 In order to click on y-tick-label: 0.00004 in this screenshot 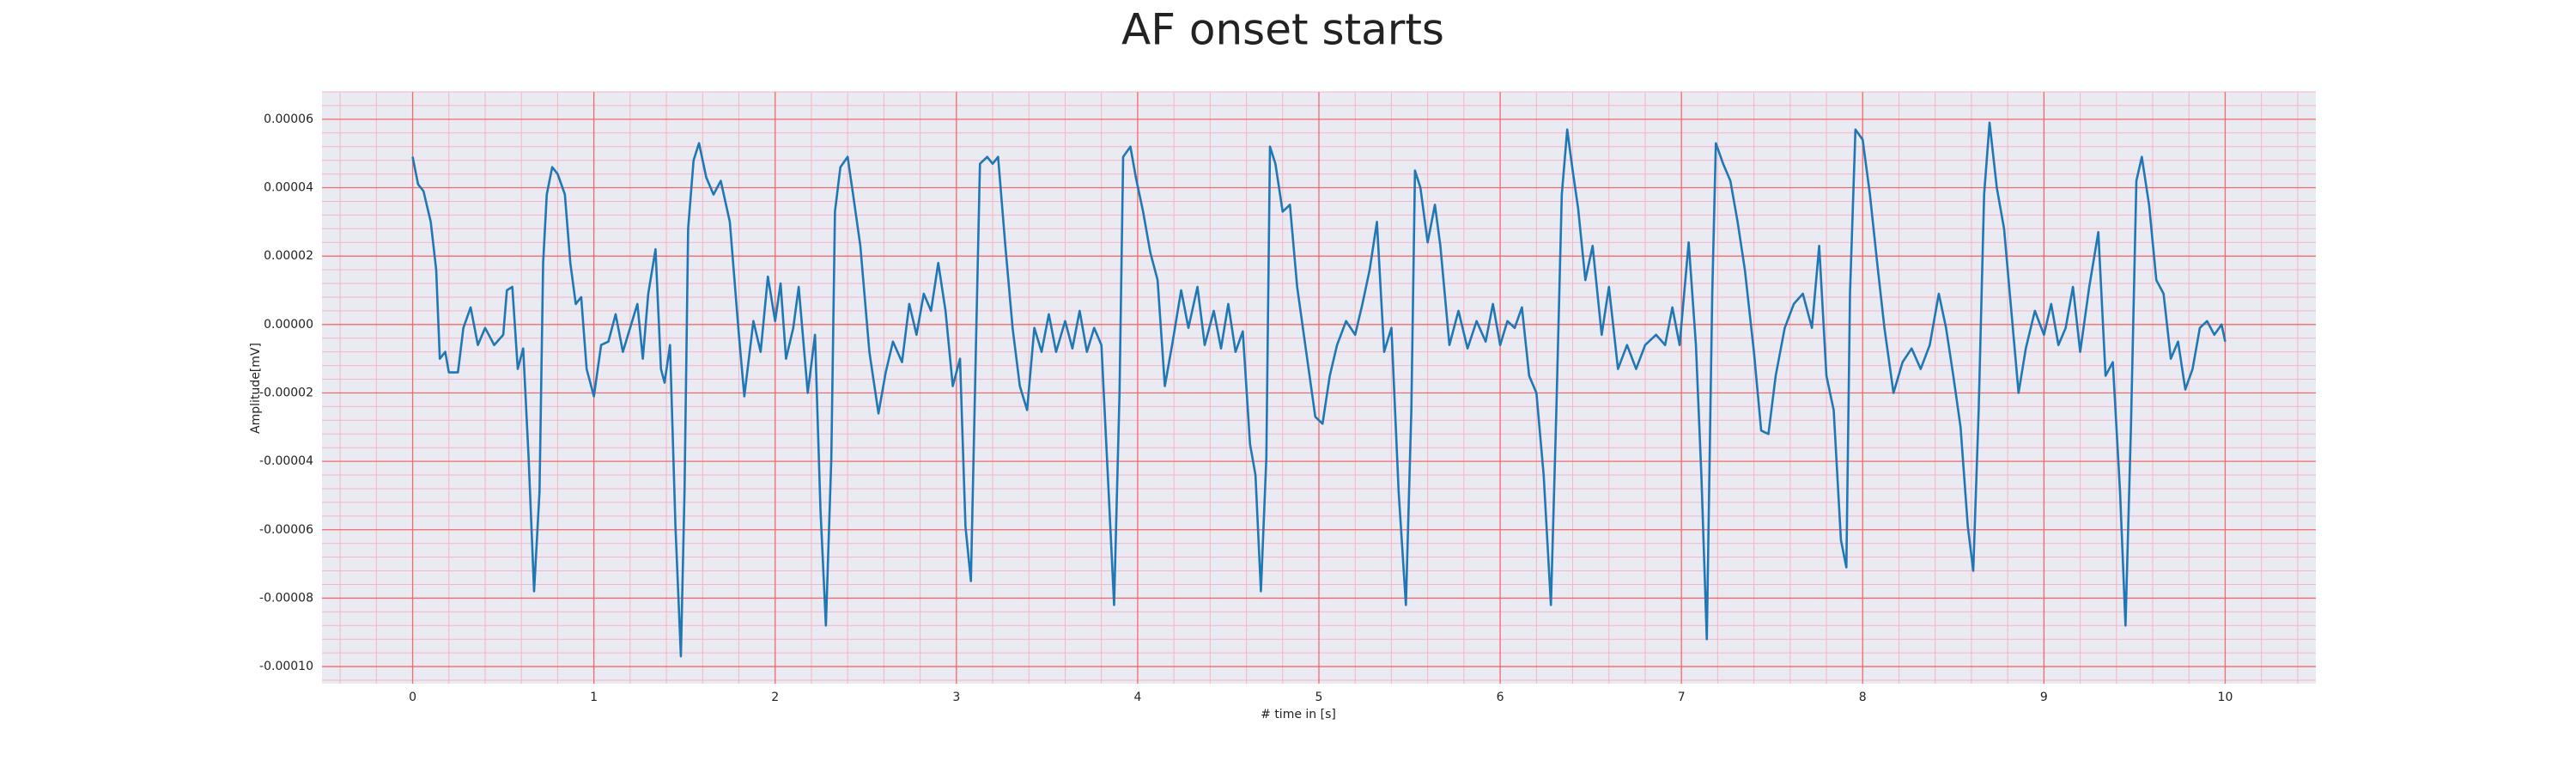, I will do `click(289, 188)`.